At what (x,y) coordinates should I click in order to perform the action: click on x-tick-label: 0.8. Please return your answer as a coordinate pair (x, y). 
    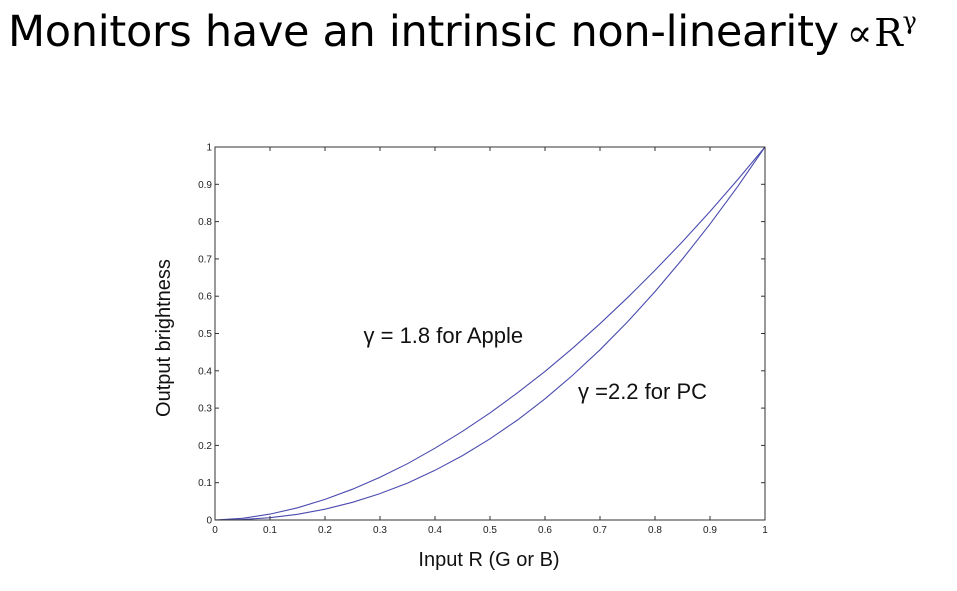
    Looking at the image, I should click on (655, 530).